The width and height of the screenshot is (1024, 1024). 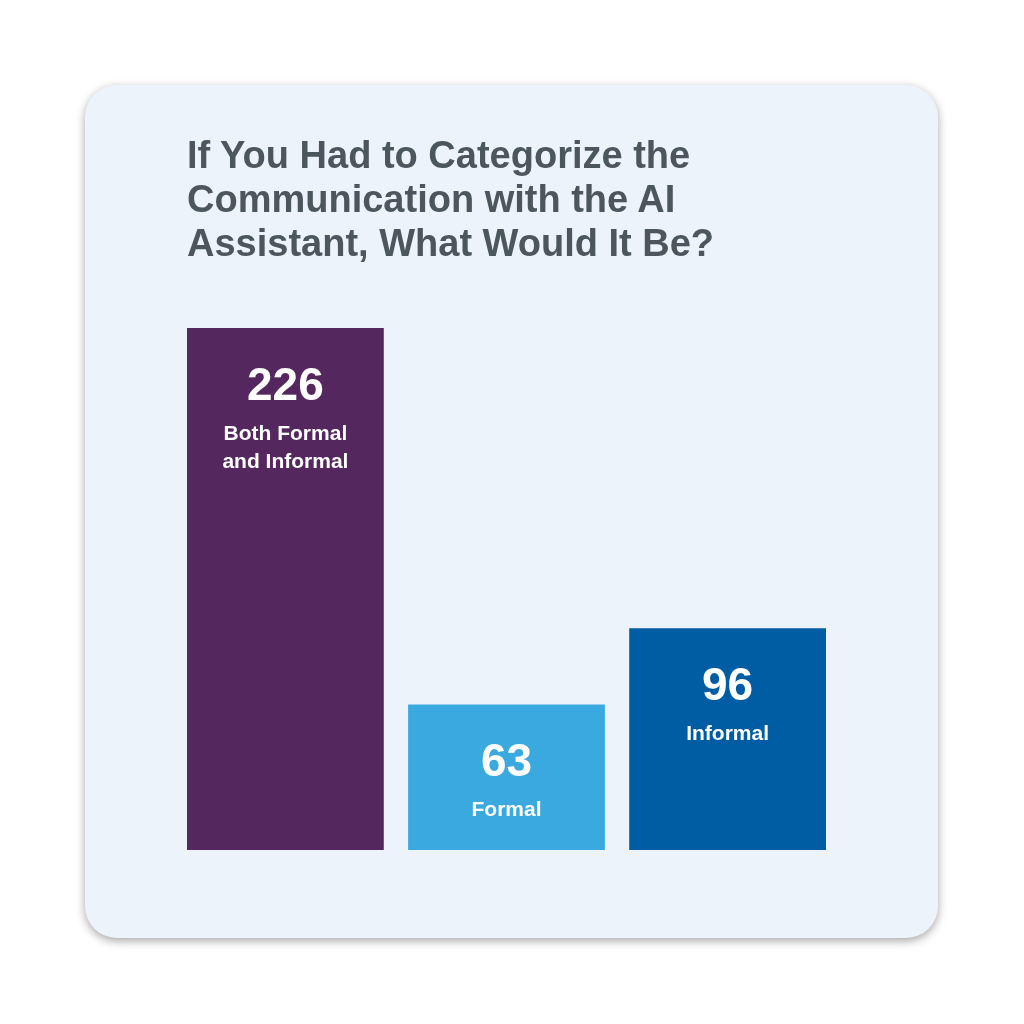 What do you see at coordinates (451, 199) in the screenshot?
I see `chart-title: If You Had to Categorize the Communication with the AI Assistant, What Would It Be?` at bounding box center [451, 199].